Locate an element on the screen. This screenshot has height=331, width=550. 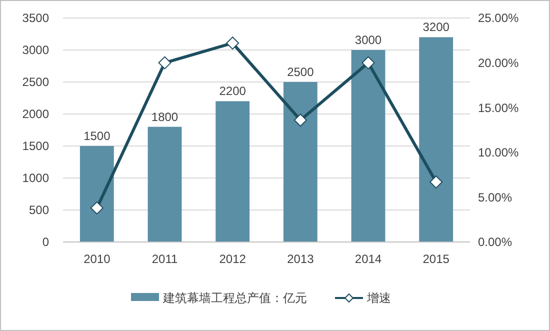
x-tick-label: 2013 is located at coordinates (300, 259).